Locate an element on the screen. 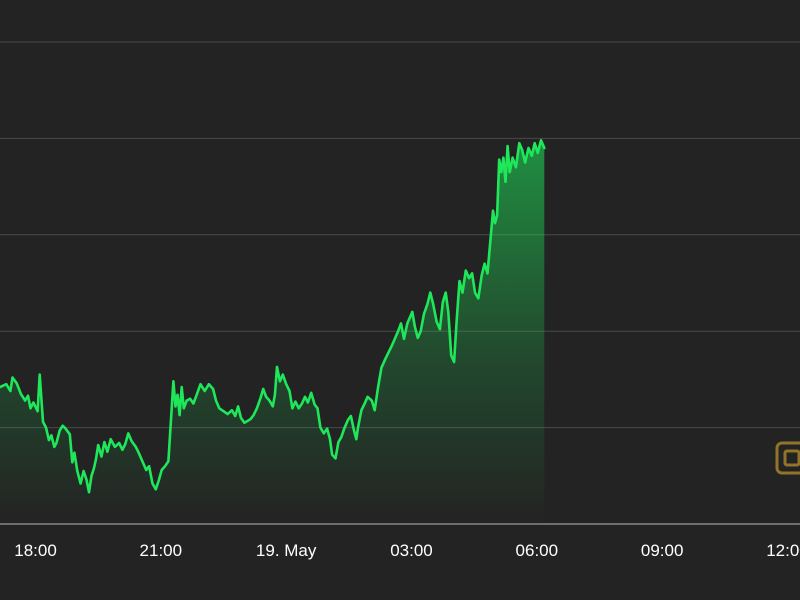 This screenshot has height=600, width=800. x-tick-labels: 18:00 21:00 19. May 03:00 06:00 09:00 12:00 is located at coordinates (407, 550).